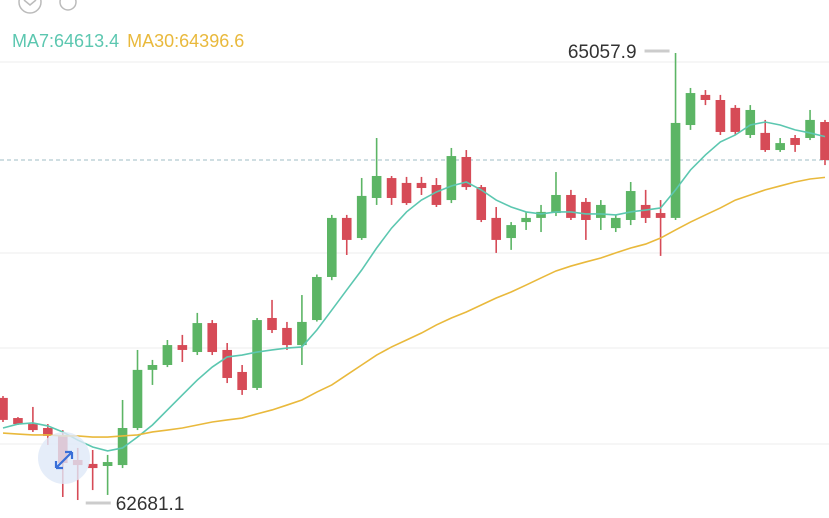 Image resolution: width=829 pixels, height=518 pixels. I want to click on legend-name: MA30, so click(153, 41).